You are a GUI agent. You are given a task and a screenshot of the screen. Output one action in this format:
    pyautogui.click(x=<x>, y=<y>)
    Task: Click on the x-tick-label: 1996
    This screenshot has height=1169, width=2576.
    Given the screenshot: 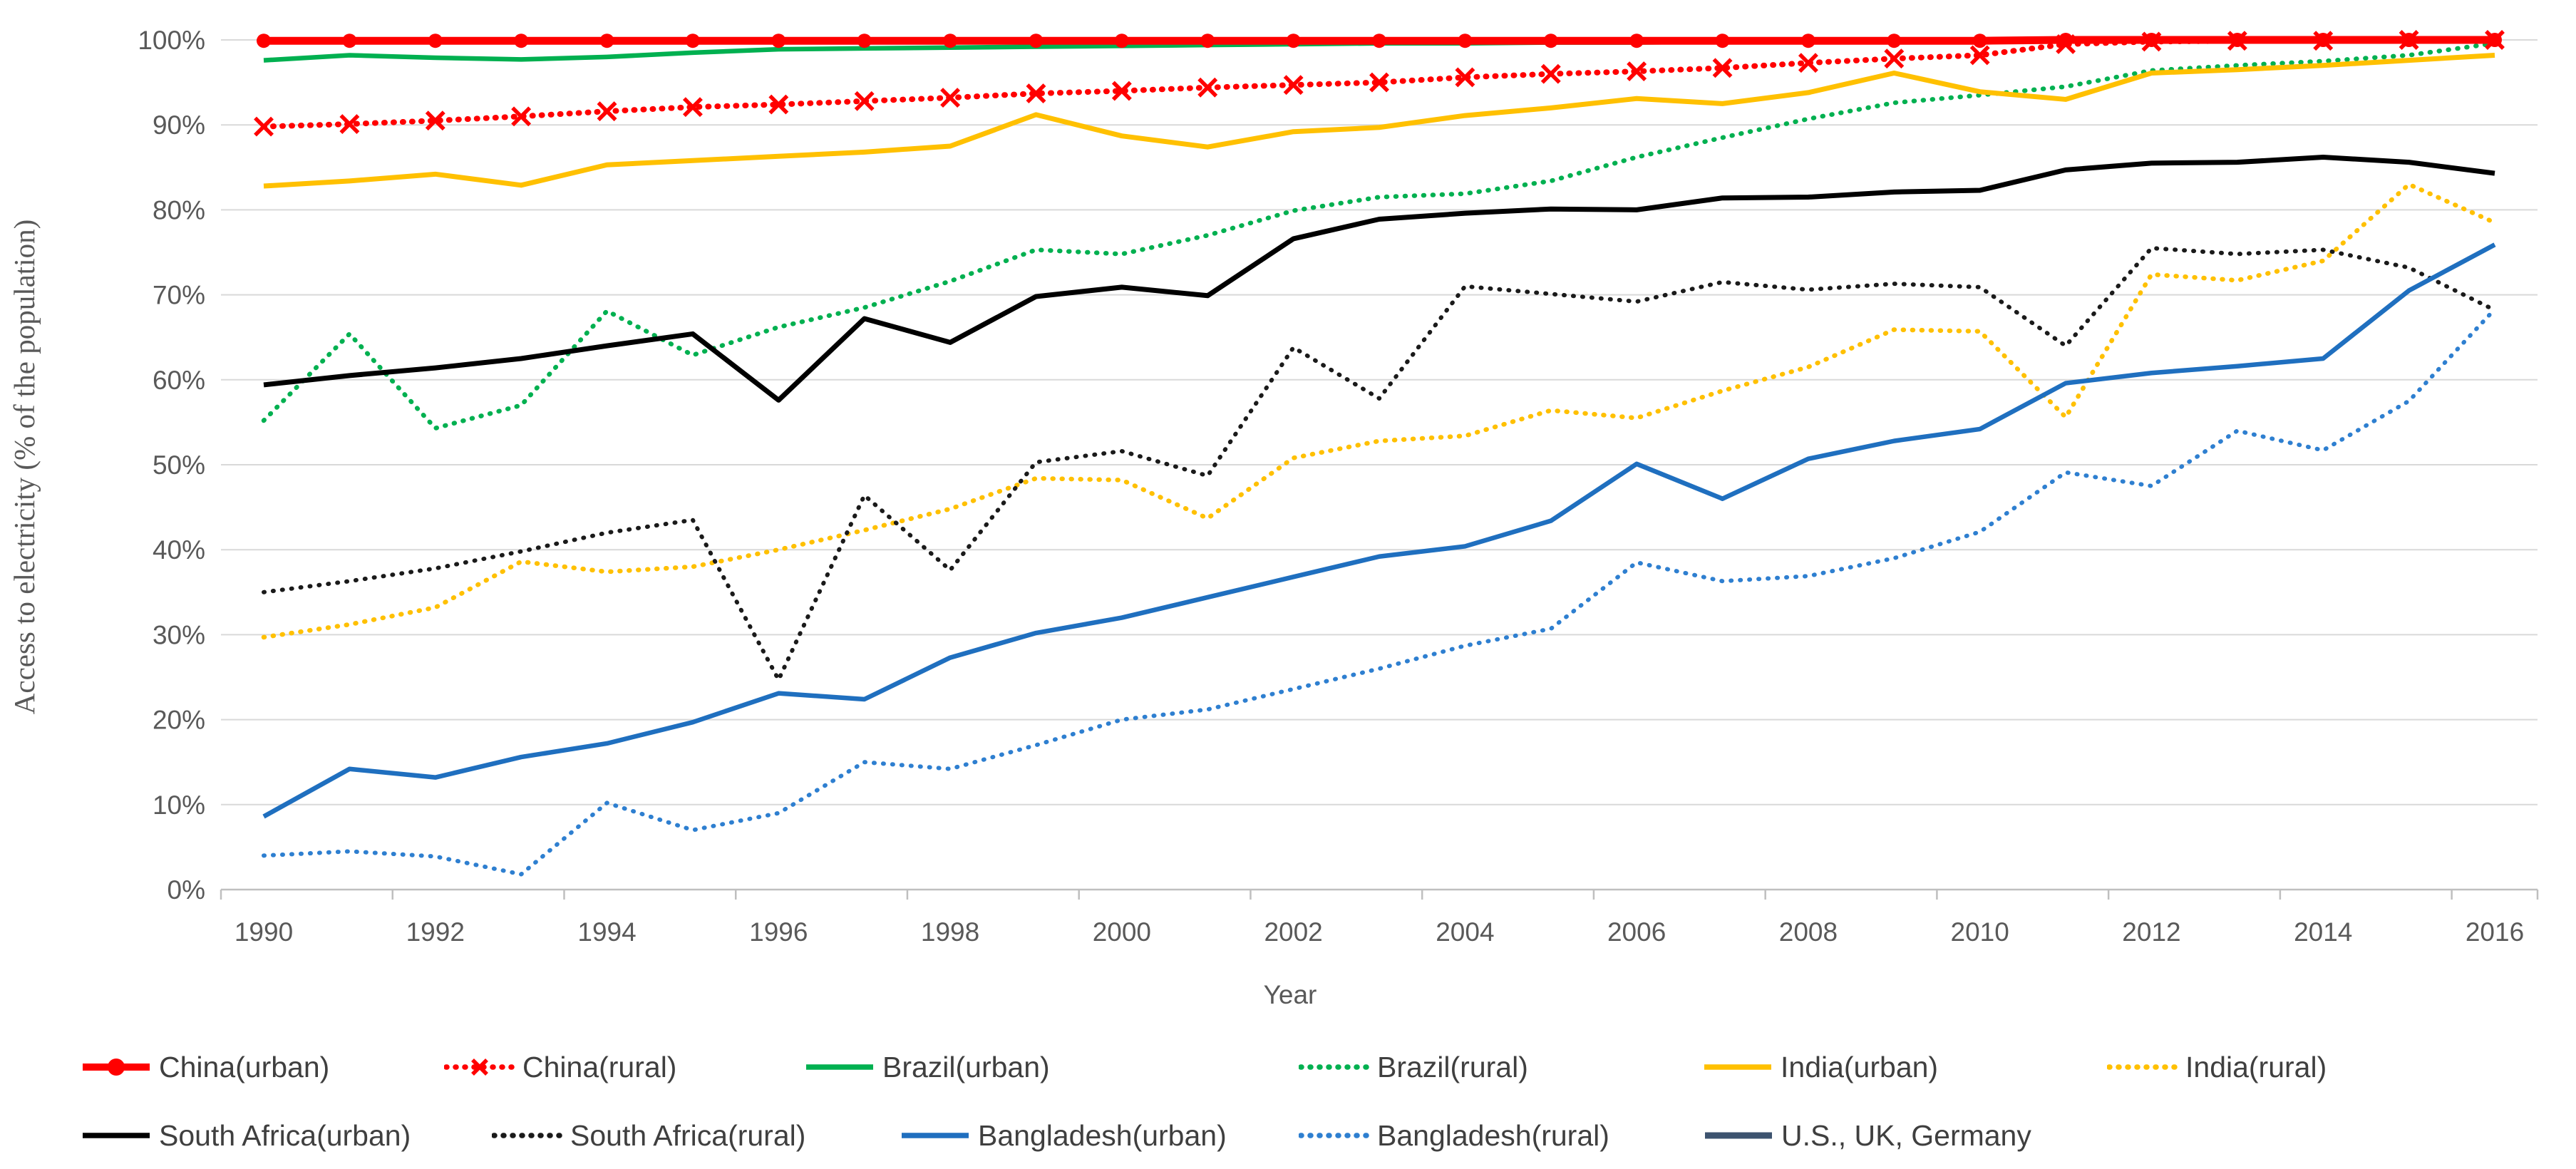 What is the action you would take?
    pyautogui.click(x=778, y=932)
    